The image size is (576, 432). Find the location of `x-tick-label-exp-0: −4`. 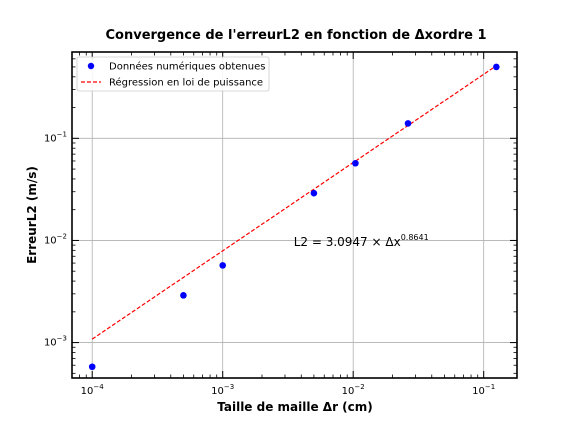

x-tick-label-exp-0: −4 is located at coordinates (98, 387).